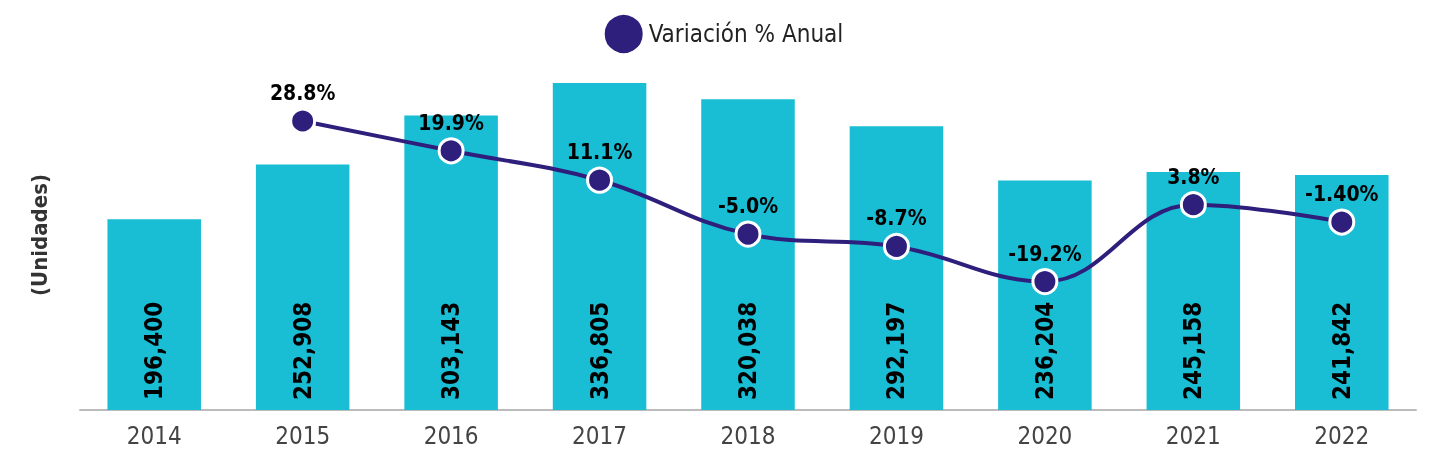 The image size is (1446, 461). I want to click on x-tick-label: 2020, so click(1045, 436).